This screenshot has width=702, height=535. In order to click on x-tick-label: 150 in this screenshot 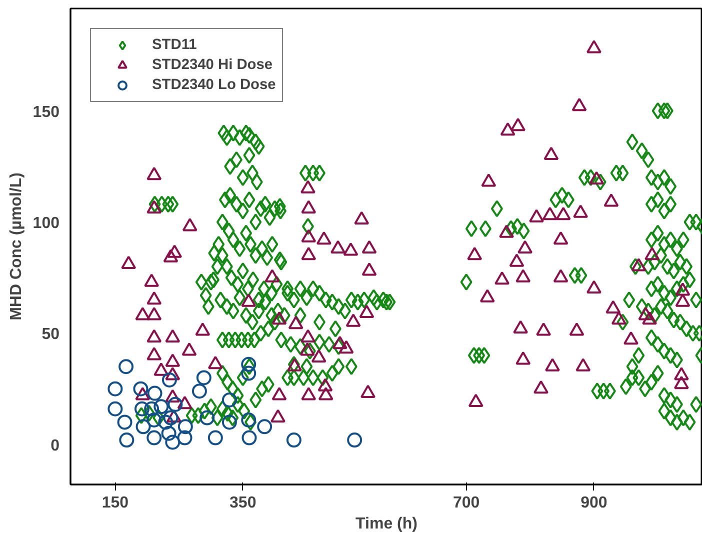, I will do `click(115, 503)`.